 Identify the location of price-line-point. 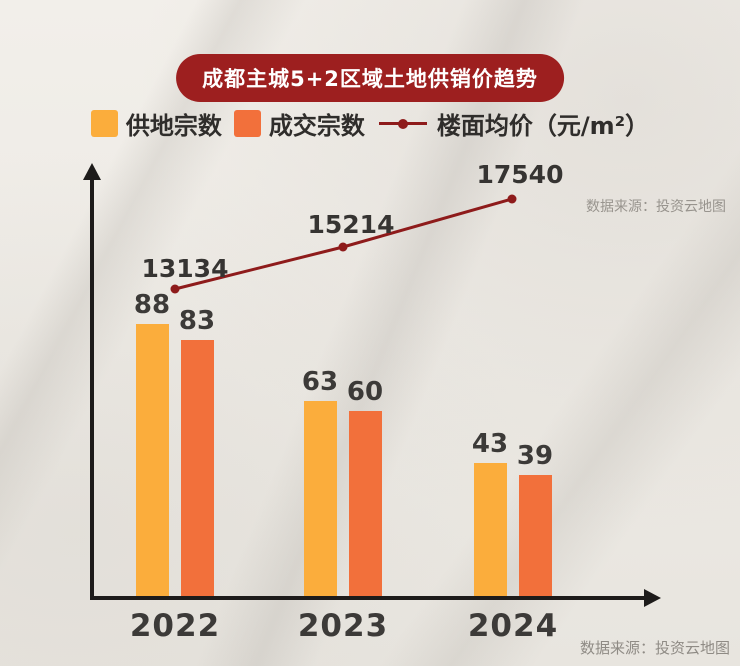
(512, 199).